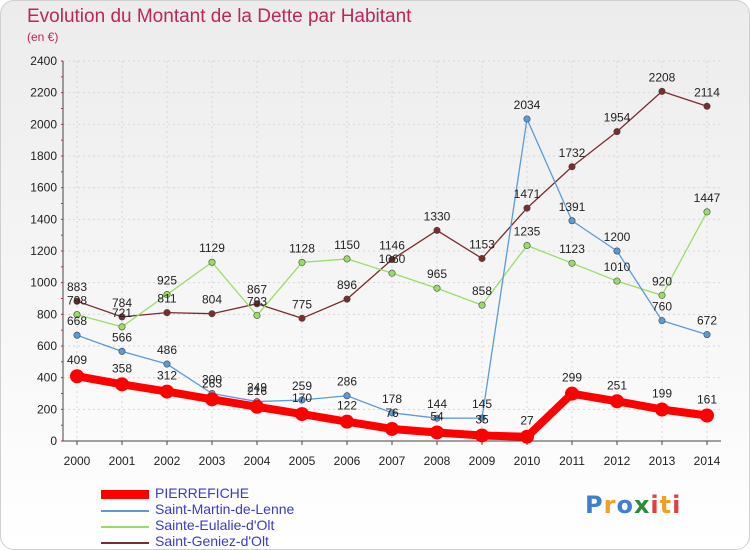  I want to click on data-label: 299, so click(572, 378).